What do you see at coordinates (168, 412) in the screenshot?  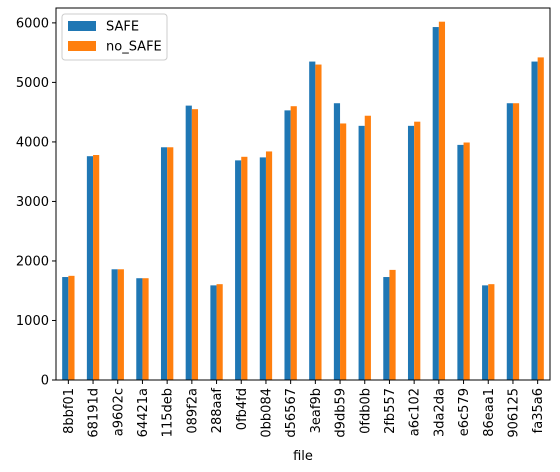 I see `x-tick-label: 115deb` at bounding box center [168, 412].